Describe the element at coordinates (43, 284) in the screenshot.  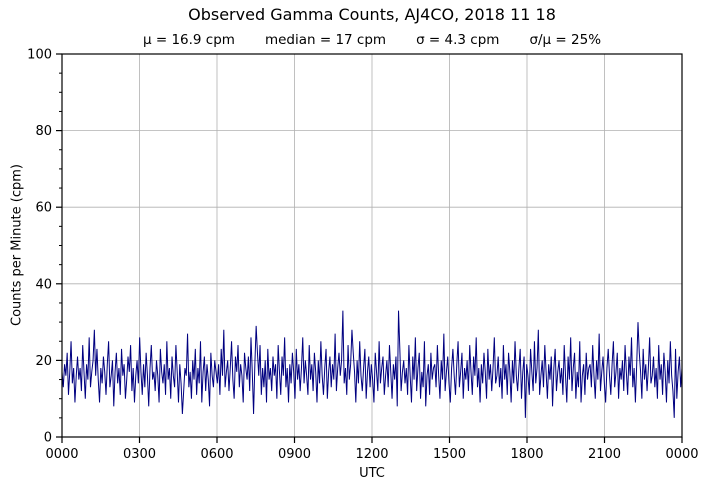
I see `y-tick-label: 40` at that location.